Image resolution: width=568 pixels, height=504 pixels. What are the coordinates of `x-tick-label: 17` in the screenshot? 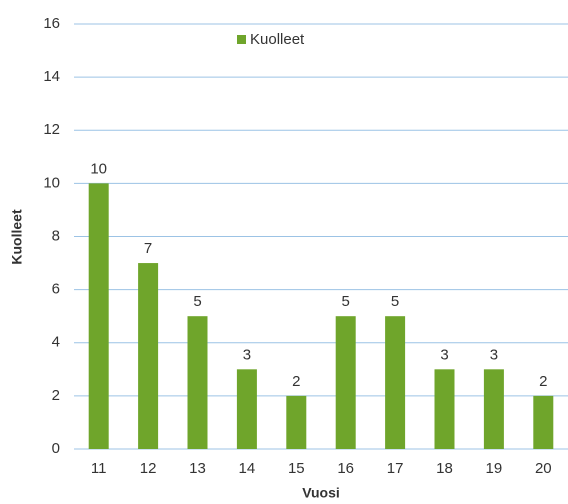 It's located at (395, 468).